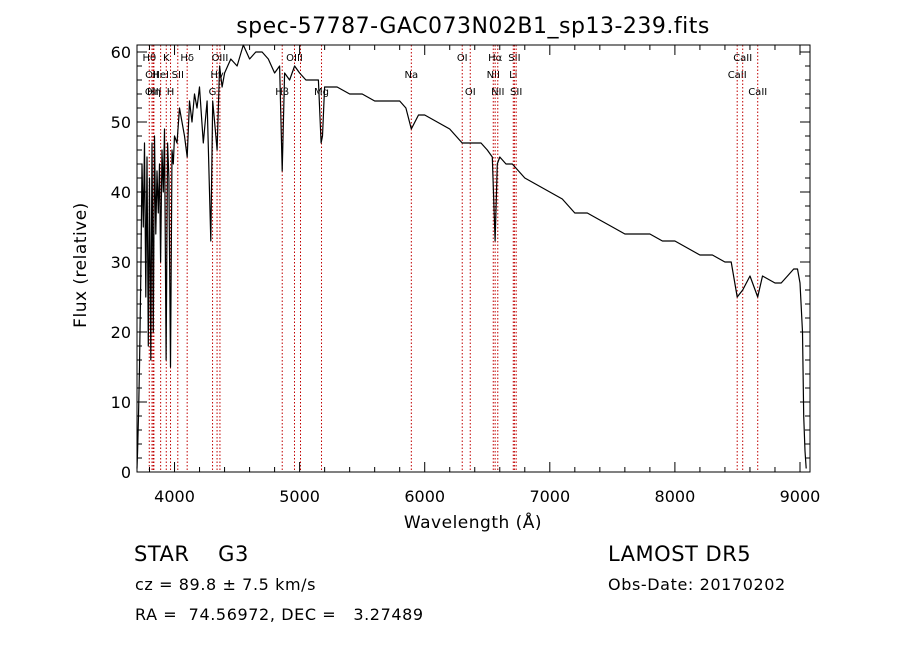  I want to click on y-tick-label: 30, so click(121, 262).